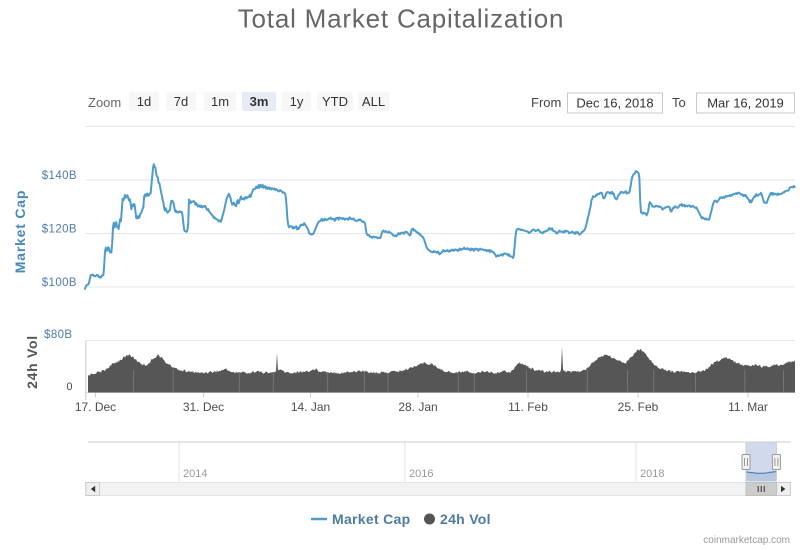  I want to click on svg-text: coinmarketcap.com, so click(746, 540).